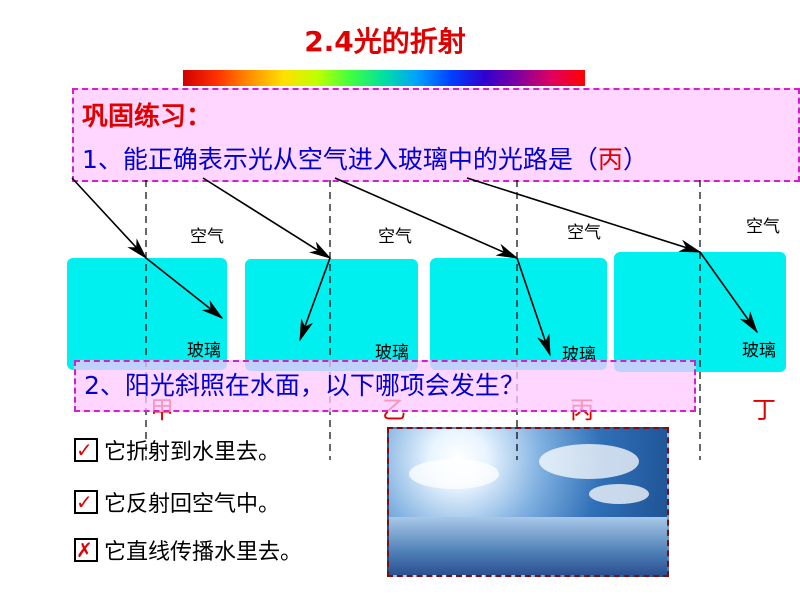 This screenshot has height=600, width=800. Describe the element at coordinates (204, 351) in the screenshot. I see `glass-label-1: 玻璃` at that location.